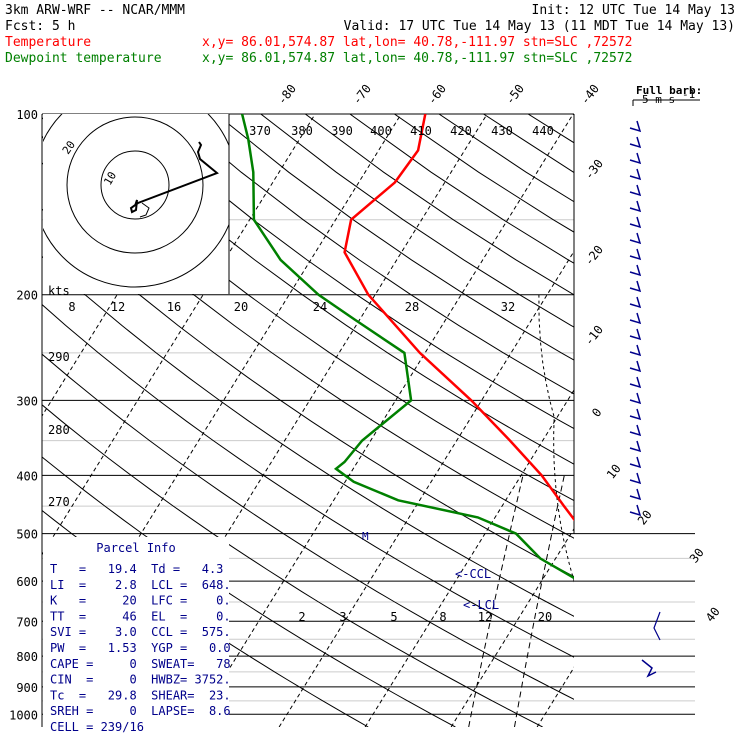 The image size is (740, 740). Describe the element at coordinates (59, 357) in the screenshot. I see `left-theta-label: 290` at that location.